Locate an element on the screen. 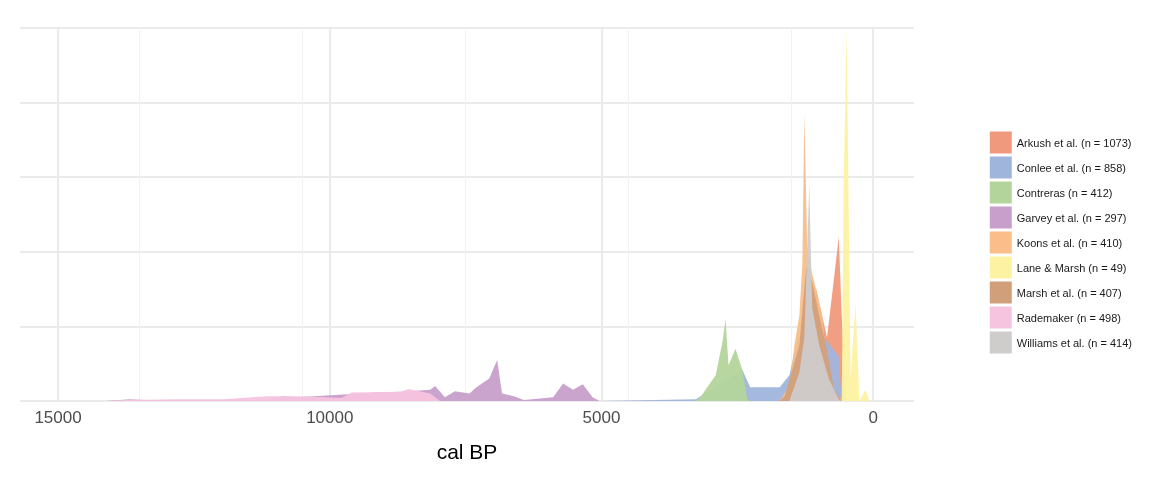 The image size is (1149, 485). legend-label: Marsh et al. (n = 407) is located at coordinates (1069, 292).